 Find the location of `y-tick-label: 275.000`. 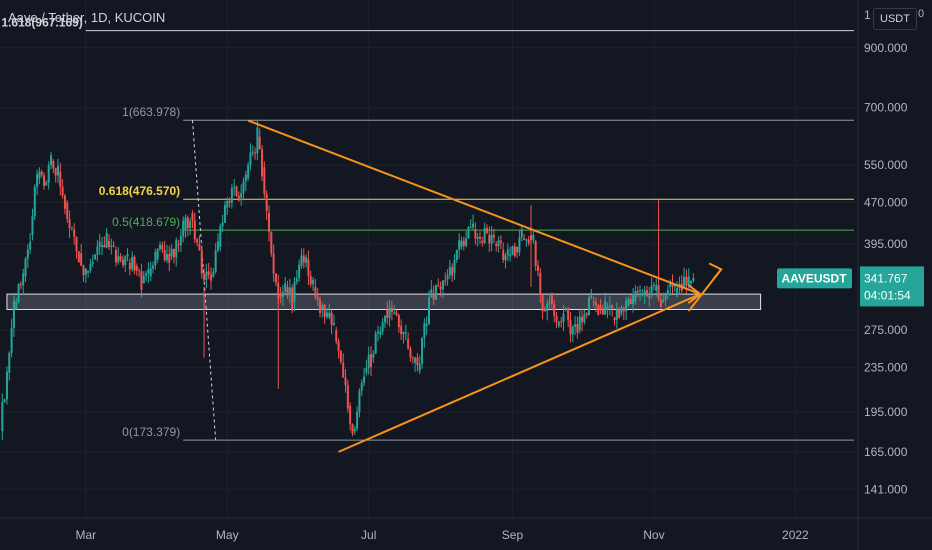

y-tick-label: 275.000 is located at coordinates (886, 330).